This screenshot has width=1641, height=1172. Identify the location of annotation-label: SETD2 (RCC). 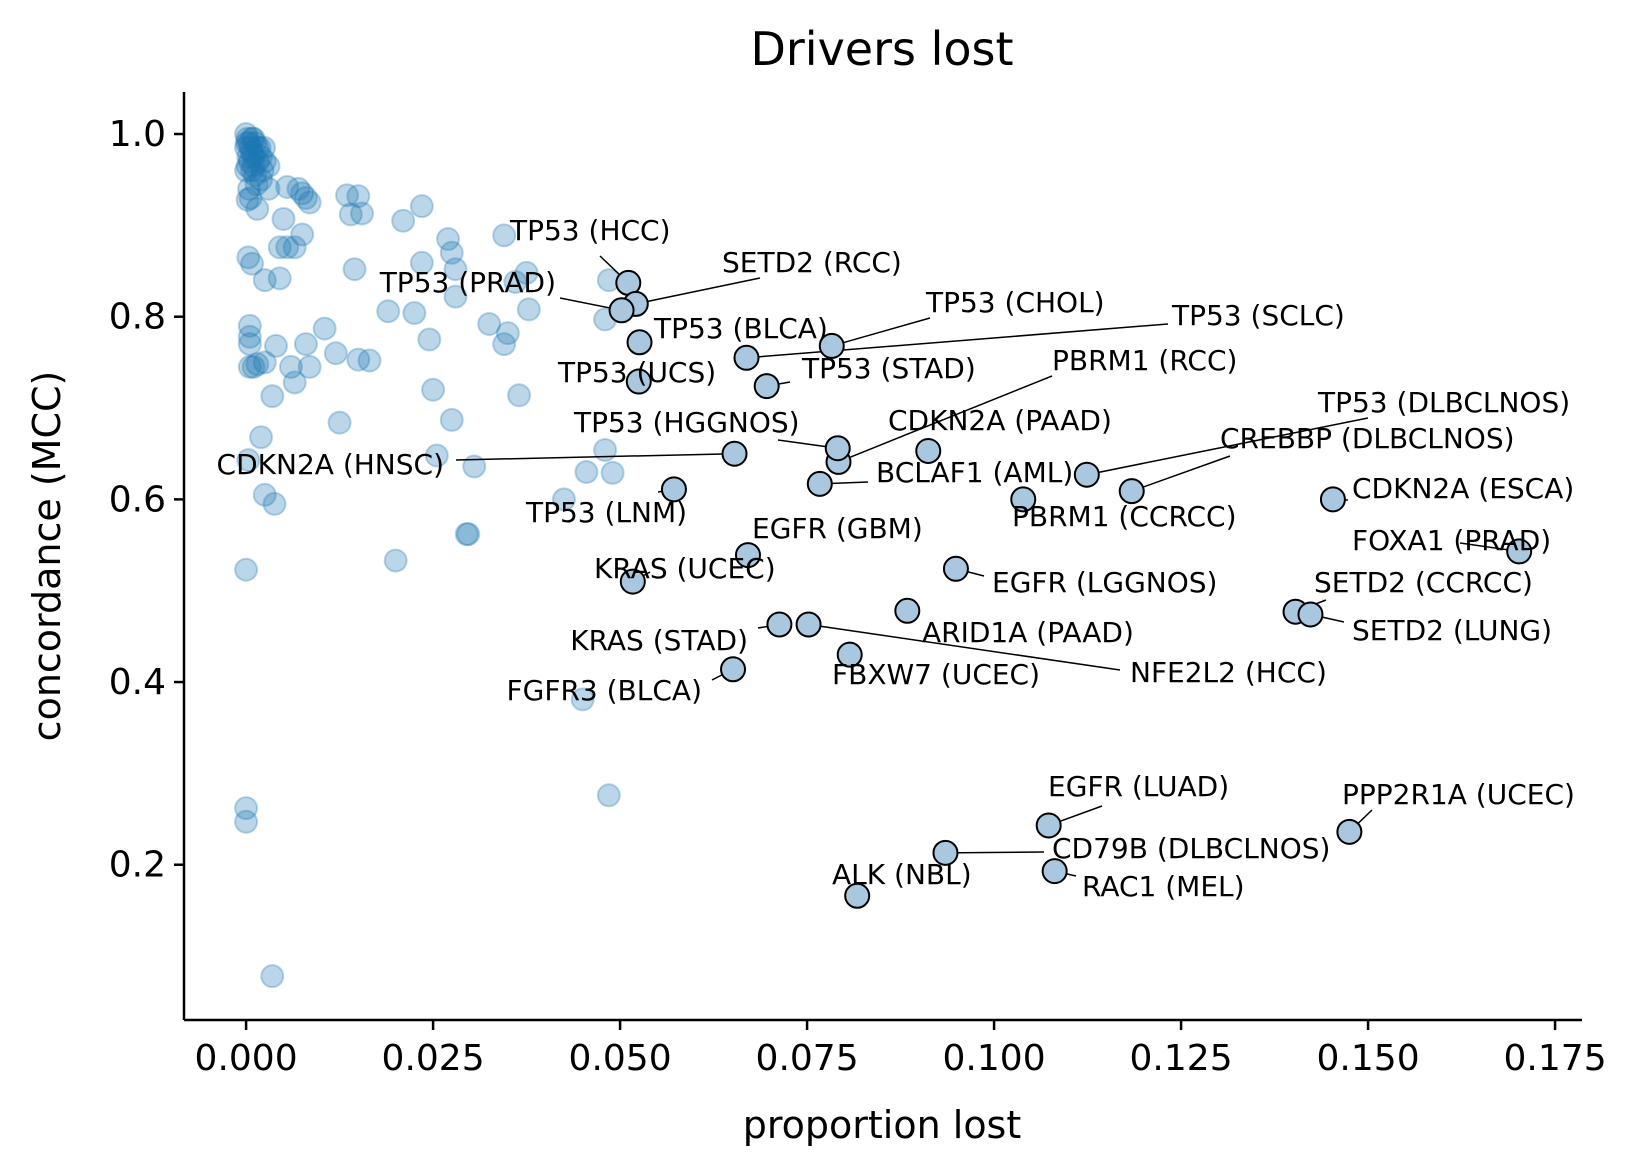
(812, 262).